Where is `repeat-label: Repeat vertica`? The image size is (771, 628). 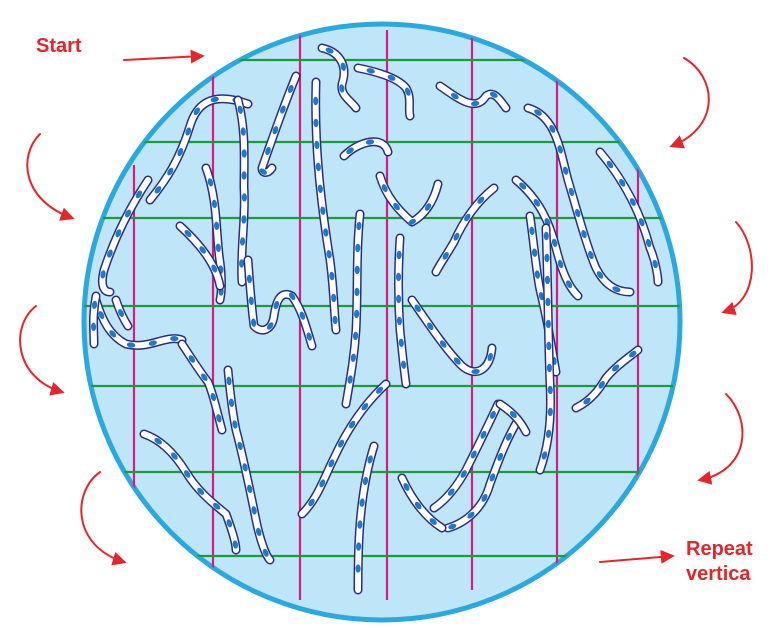 repeat-label: Repeat vertica is located at coordinates (719, 562).